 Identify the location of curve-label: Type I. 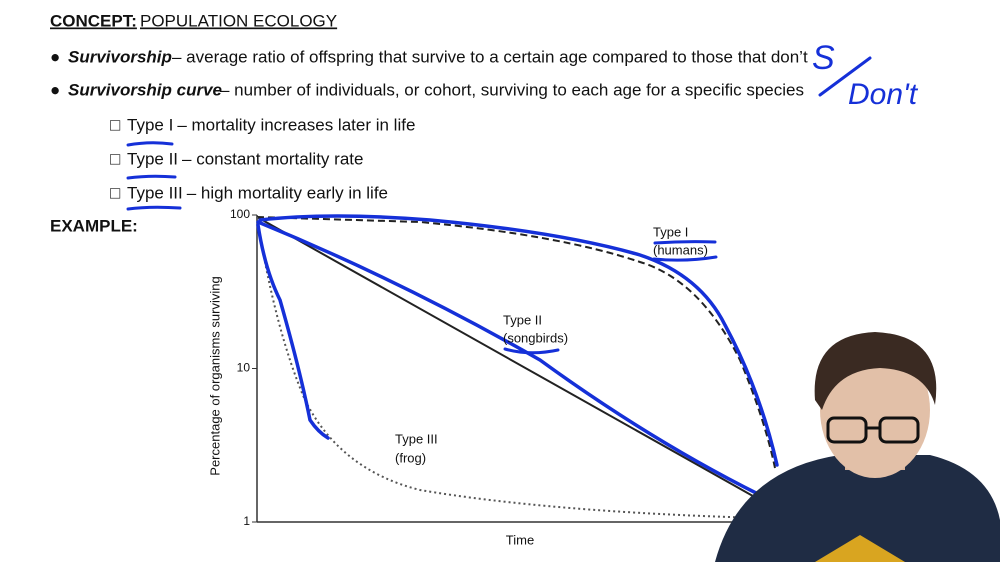
(670, 231).